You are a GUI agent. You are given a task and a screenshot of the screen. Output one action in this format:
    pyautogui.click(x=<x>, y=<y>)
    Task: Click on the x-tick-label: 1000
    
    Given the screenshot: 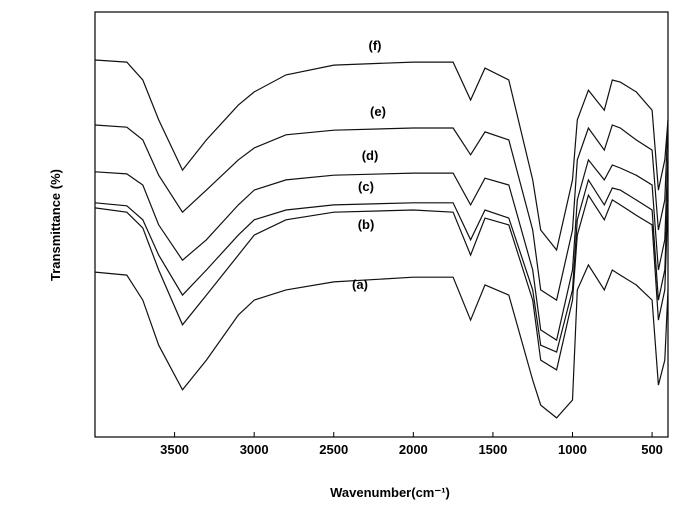 What is the action you would take?
    pyautogui.click(x=572, y=449)
    